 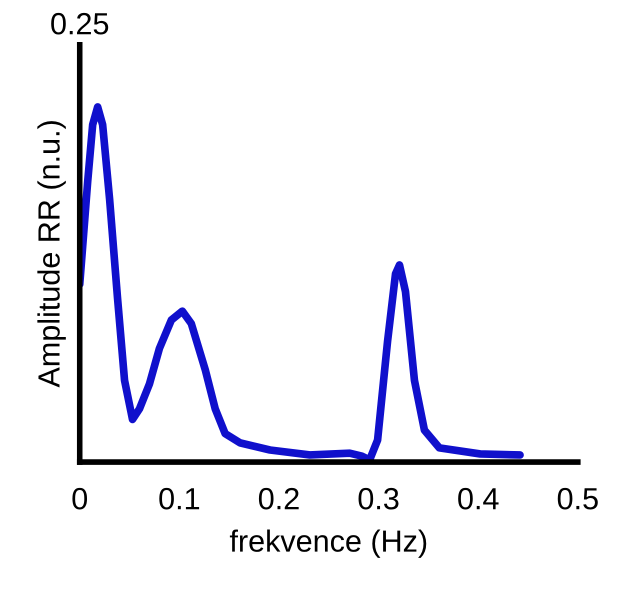 What do you see at coordinates (79, 23) in the screenshot?
I see `text: 0.25` at bounding box center [79, 23].